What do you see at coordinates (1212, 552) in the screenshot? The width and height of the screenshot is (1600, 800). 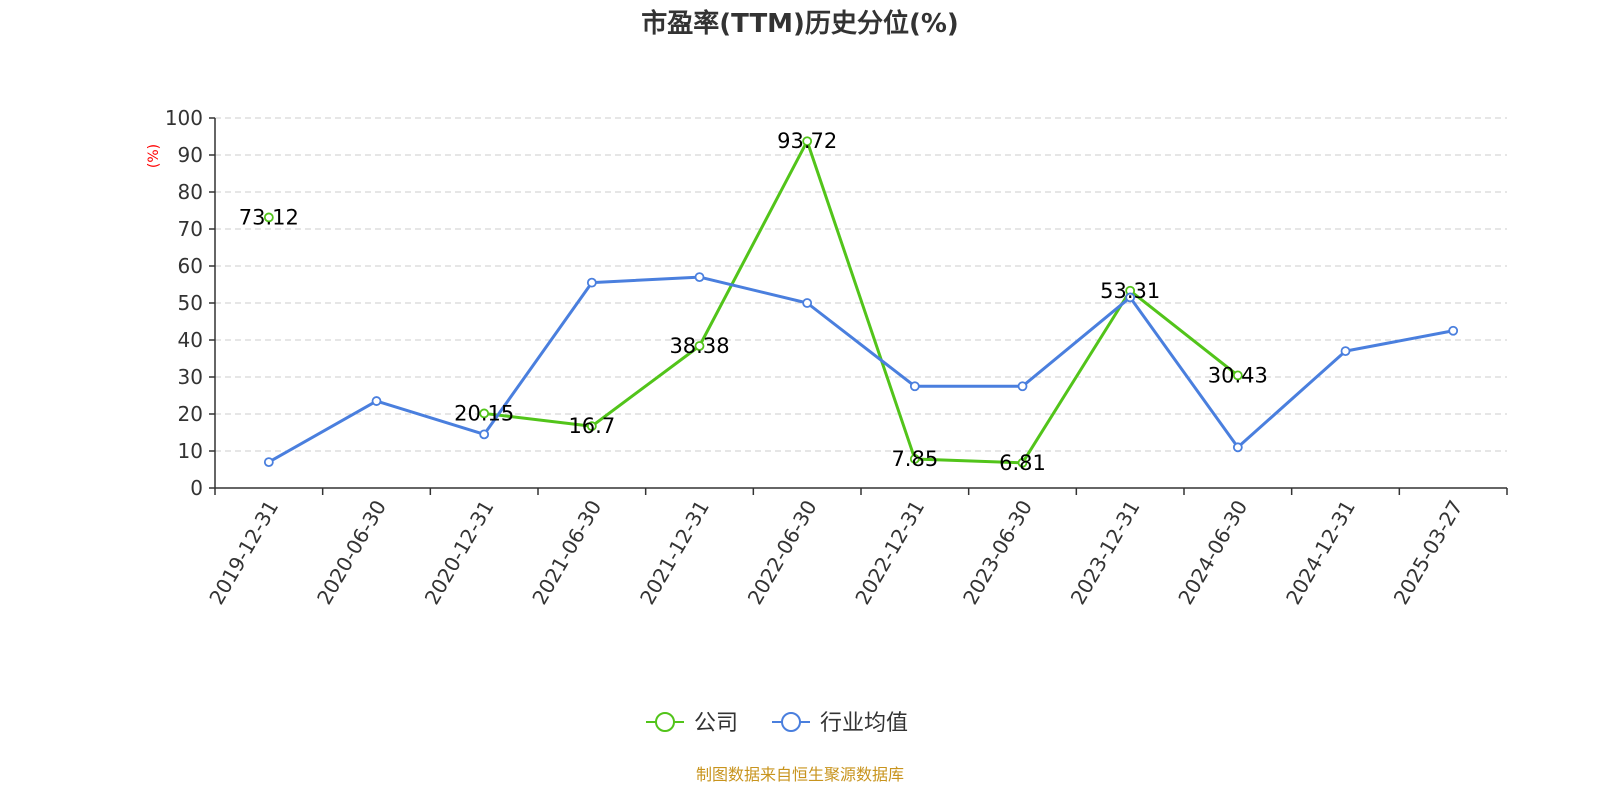 I see `x-tick-label: 2024-06-30` at bounding box center [1212, 552].